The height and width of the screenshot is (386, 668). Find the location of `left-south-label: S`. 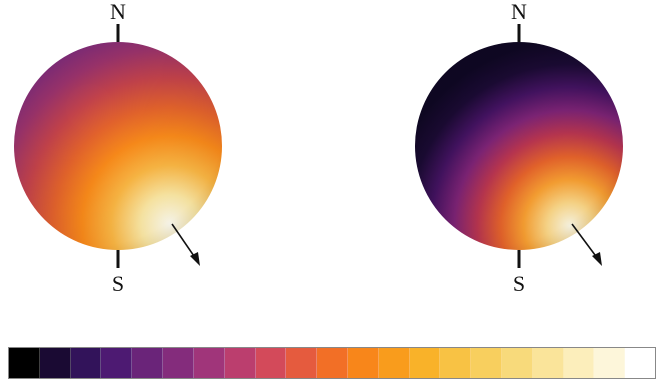

left-south-label: S is located at coordinates (118, 283).